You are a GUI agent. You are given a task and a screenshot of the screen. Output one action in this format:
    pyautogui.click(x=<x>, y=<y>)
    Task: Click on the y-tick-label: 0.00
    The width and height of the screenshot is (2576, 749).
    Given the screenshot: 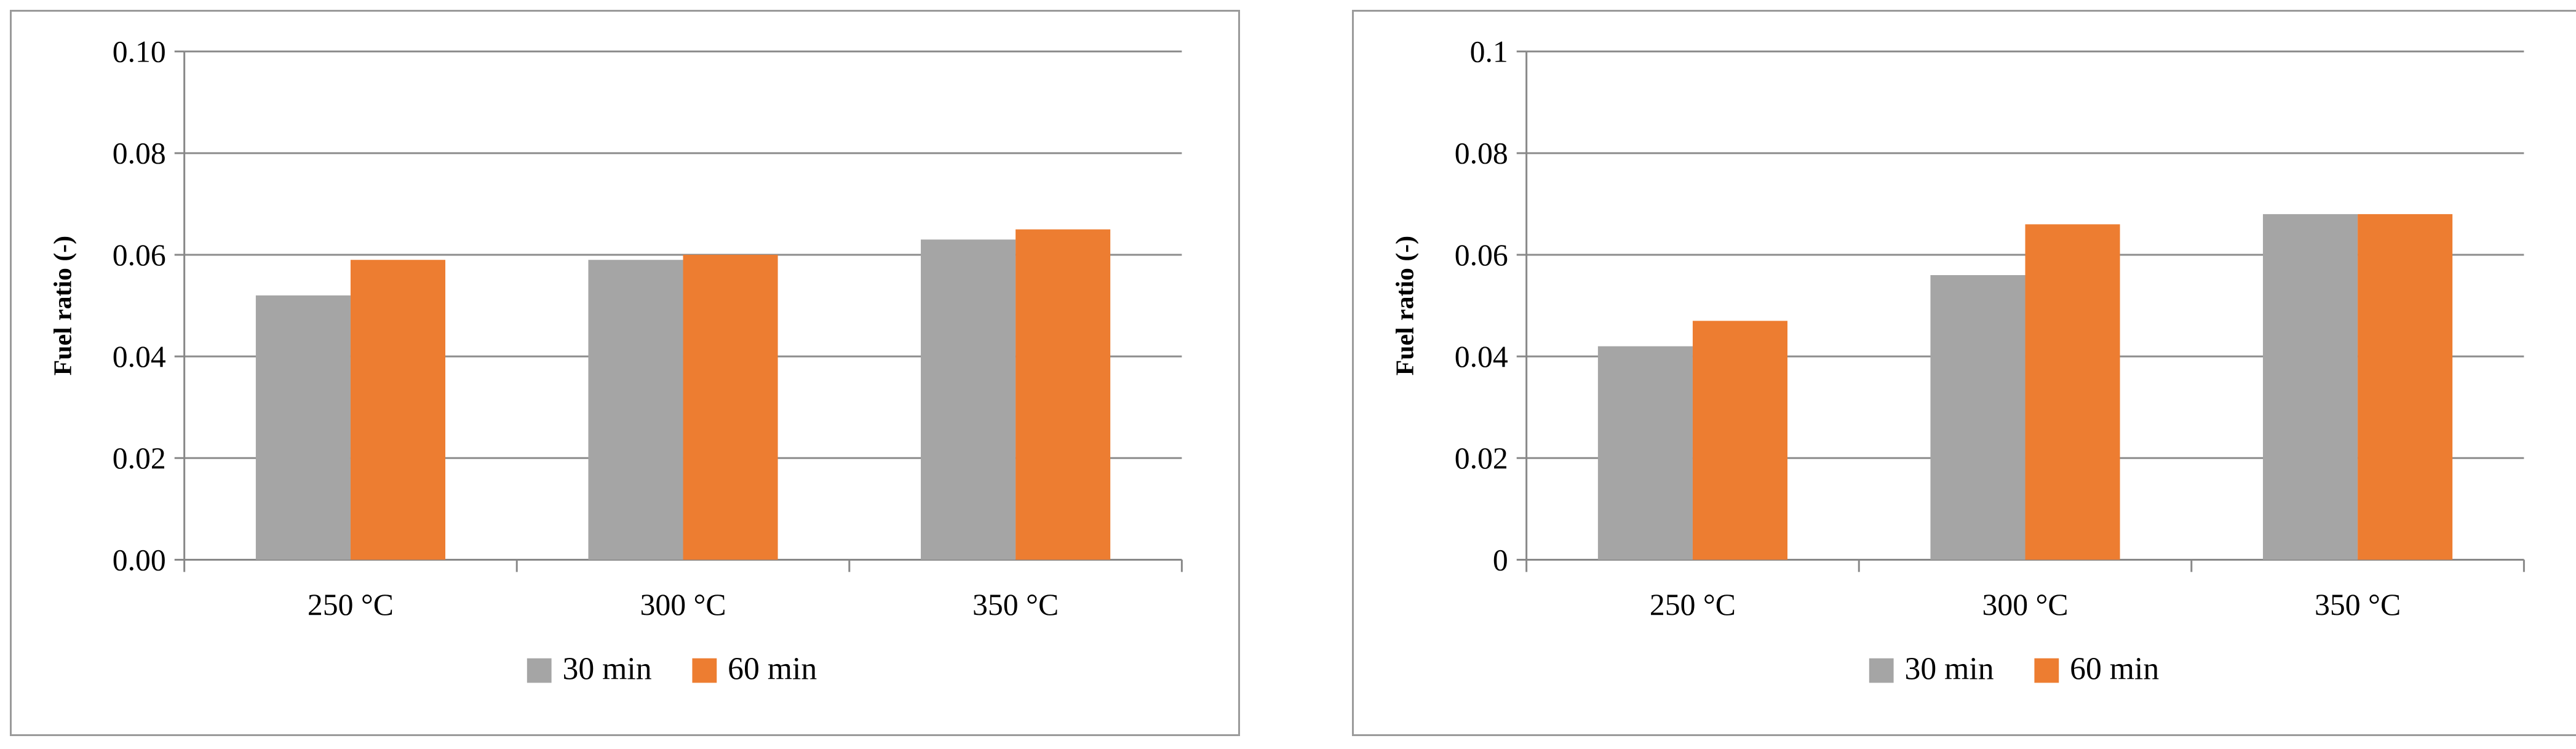 What is the action you would take?
    pyautogui.click(x=139, y=560)
    